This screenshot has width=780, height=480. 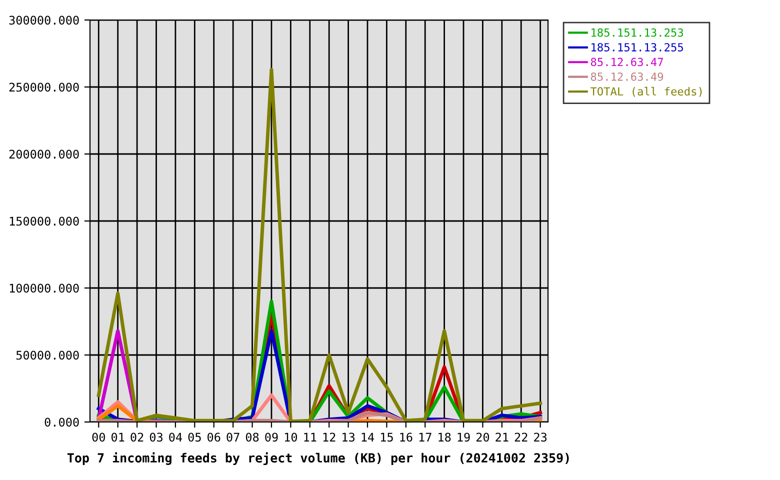 What do you see at coordinates (348, 437) in the screenshot?
I see `x-tick-label: 13` at bounding box center [348, 437].